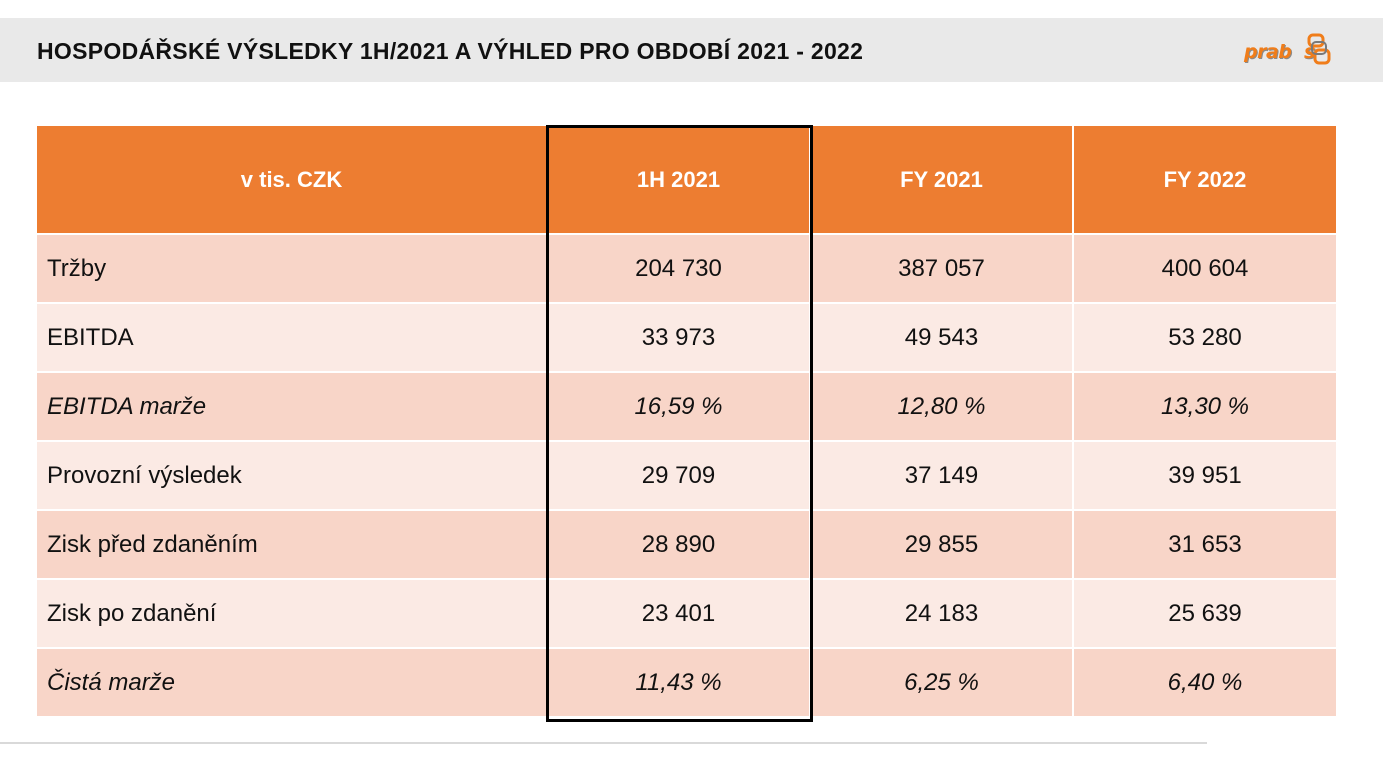 The width and height of the screenshot is (1383, 766). Describe the element at coordinates (942, 681) in the screenshot. I see `row-value: 6,25 %` at that location.